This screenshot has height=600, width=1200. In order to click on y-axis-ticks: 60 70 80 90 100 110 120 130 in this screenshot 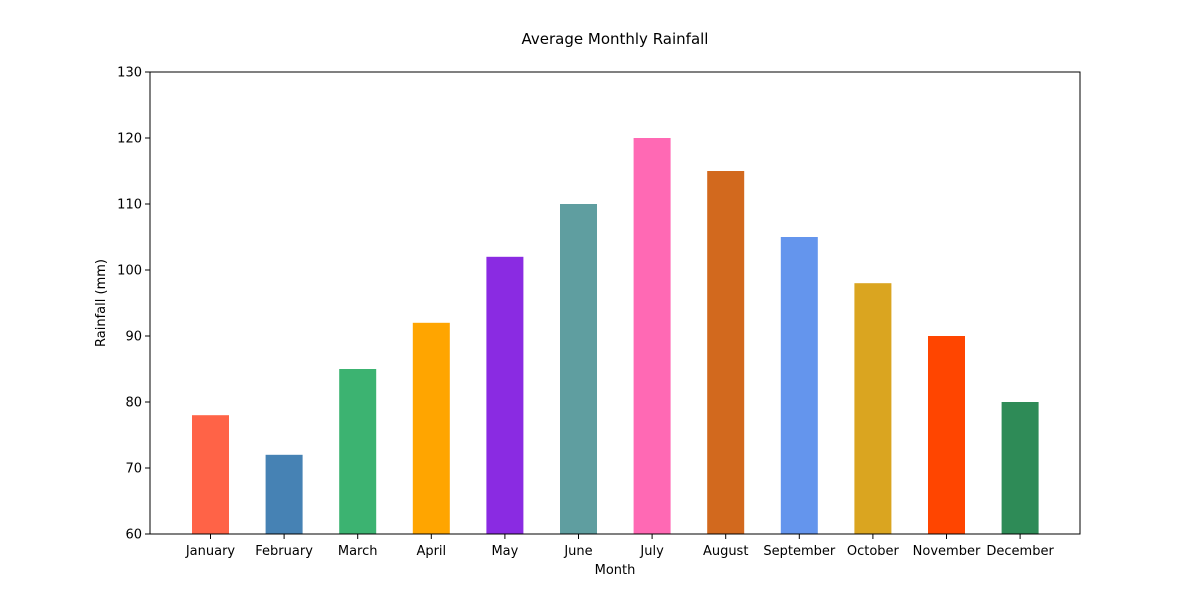, I will do `click(133, 304)`.